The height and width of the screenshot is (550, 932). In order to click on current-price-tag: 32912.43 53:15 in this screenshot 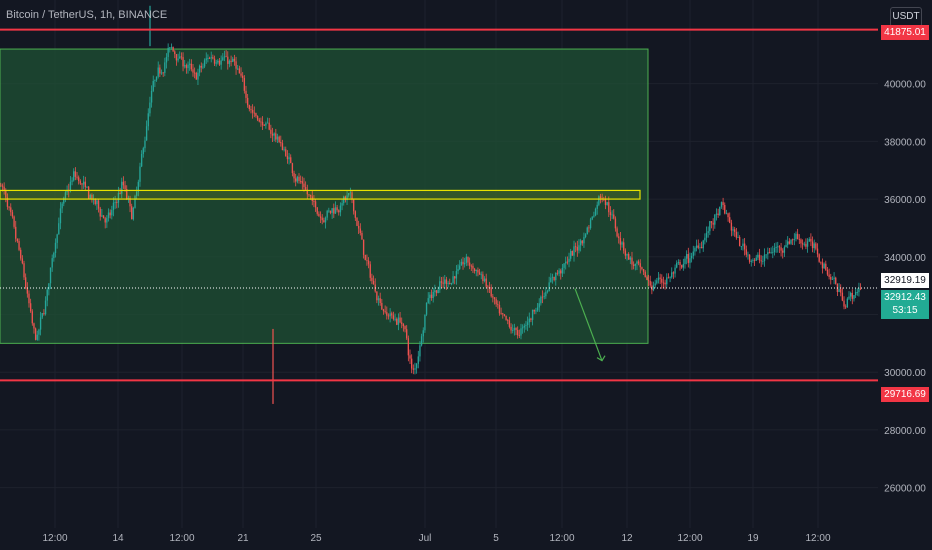, I will do `click(905, 304)`.